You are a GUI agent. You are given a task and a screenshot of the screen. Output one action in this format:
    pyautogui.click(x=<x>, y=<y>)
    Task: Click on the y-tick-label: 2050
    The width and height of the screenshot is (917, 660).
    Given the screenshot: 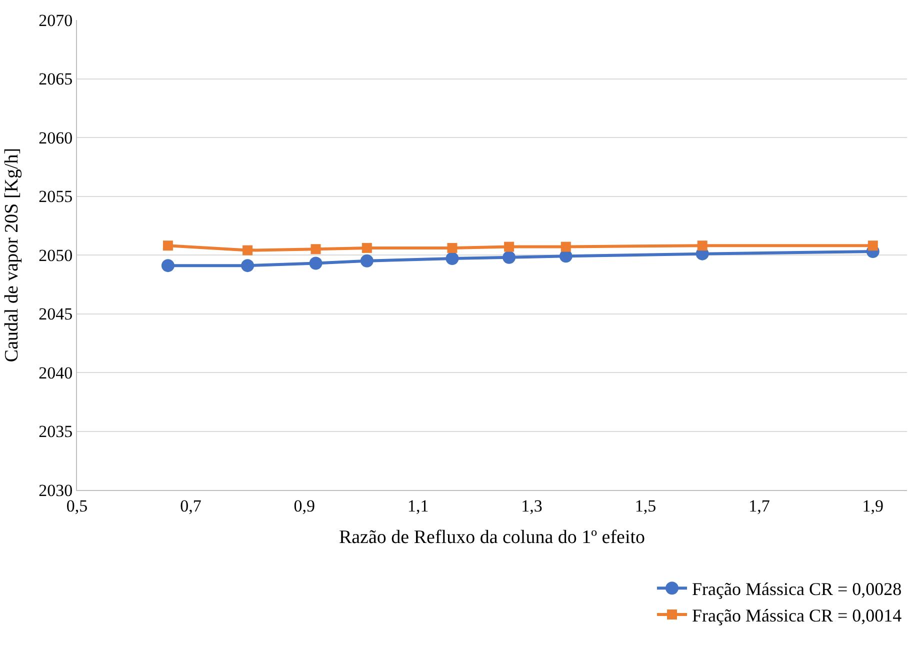 What is the action you would take?
    pyautogui.click(x=55, y=255)
    